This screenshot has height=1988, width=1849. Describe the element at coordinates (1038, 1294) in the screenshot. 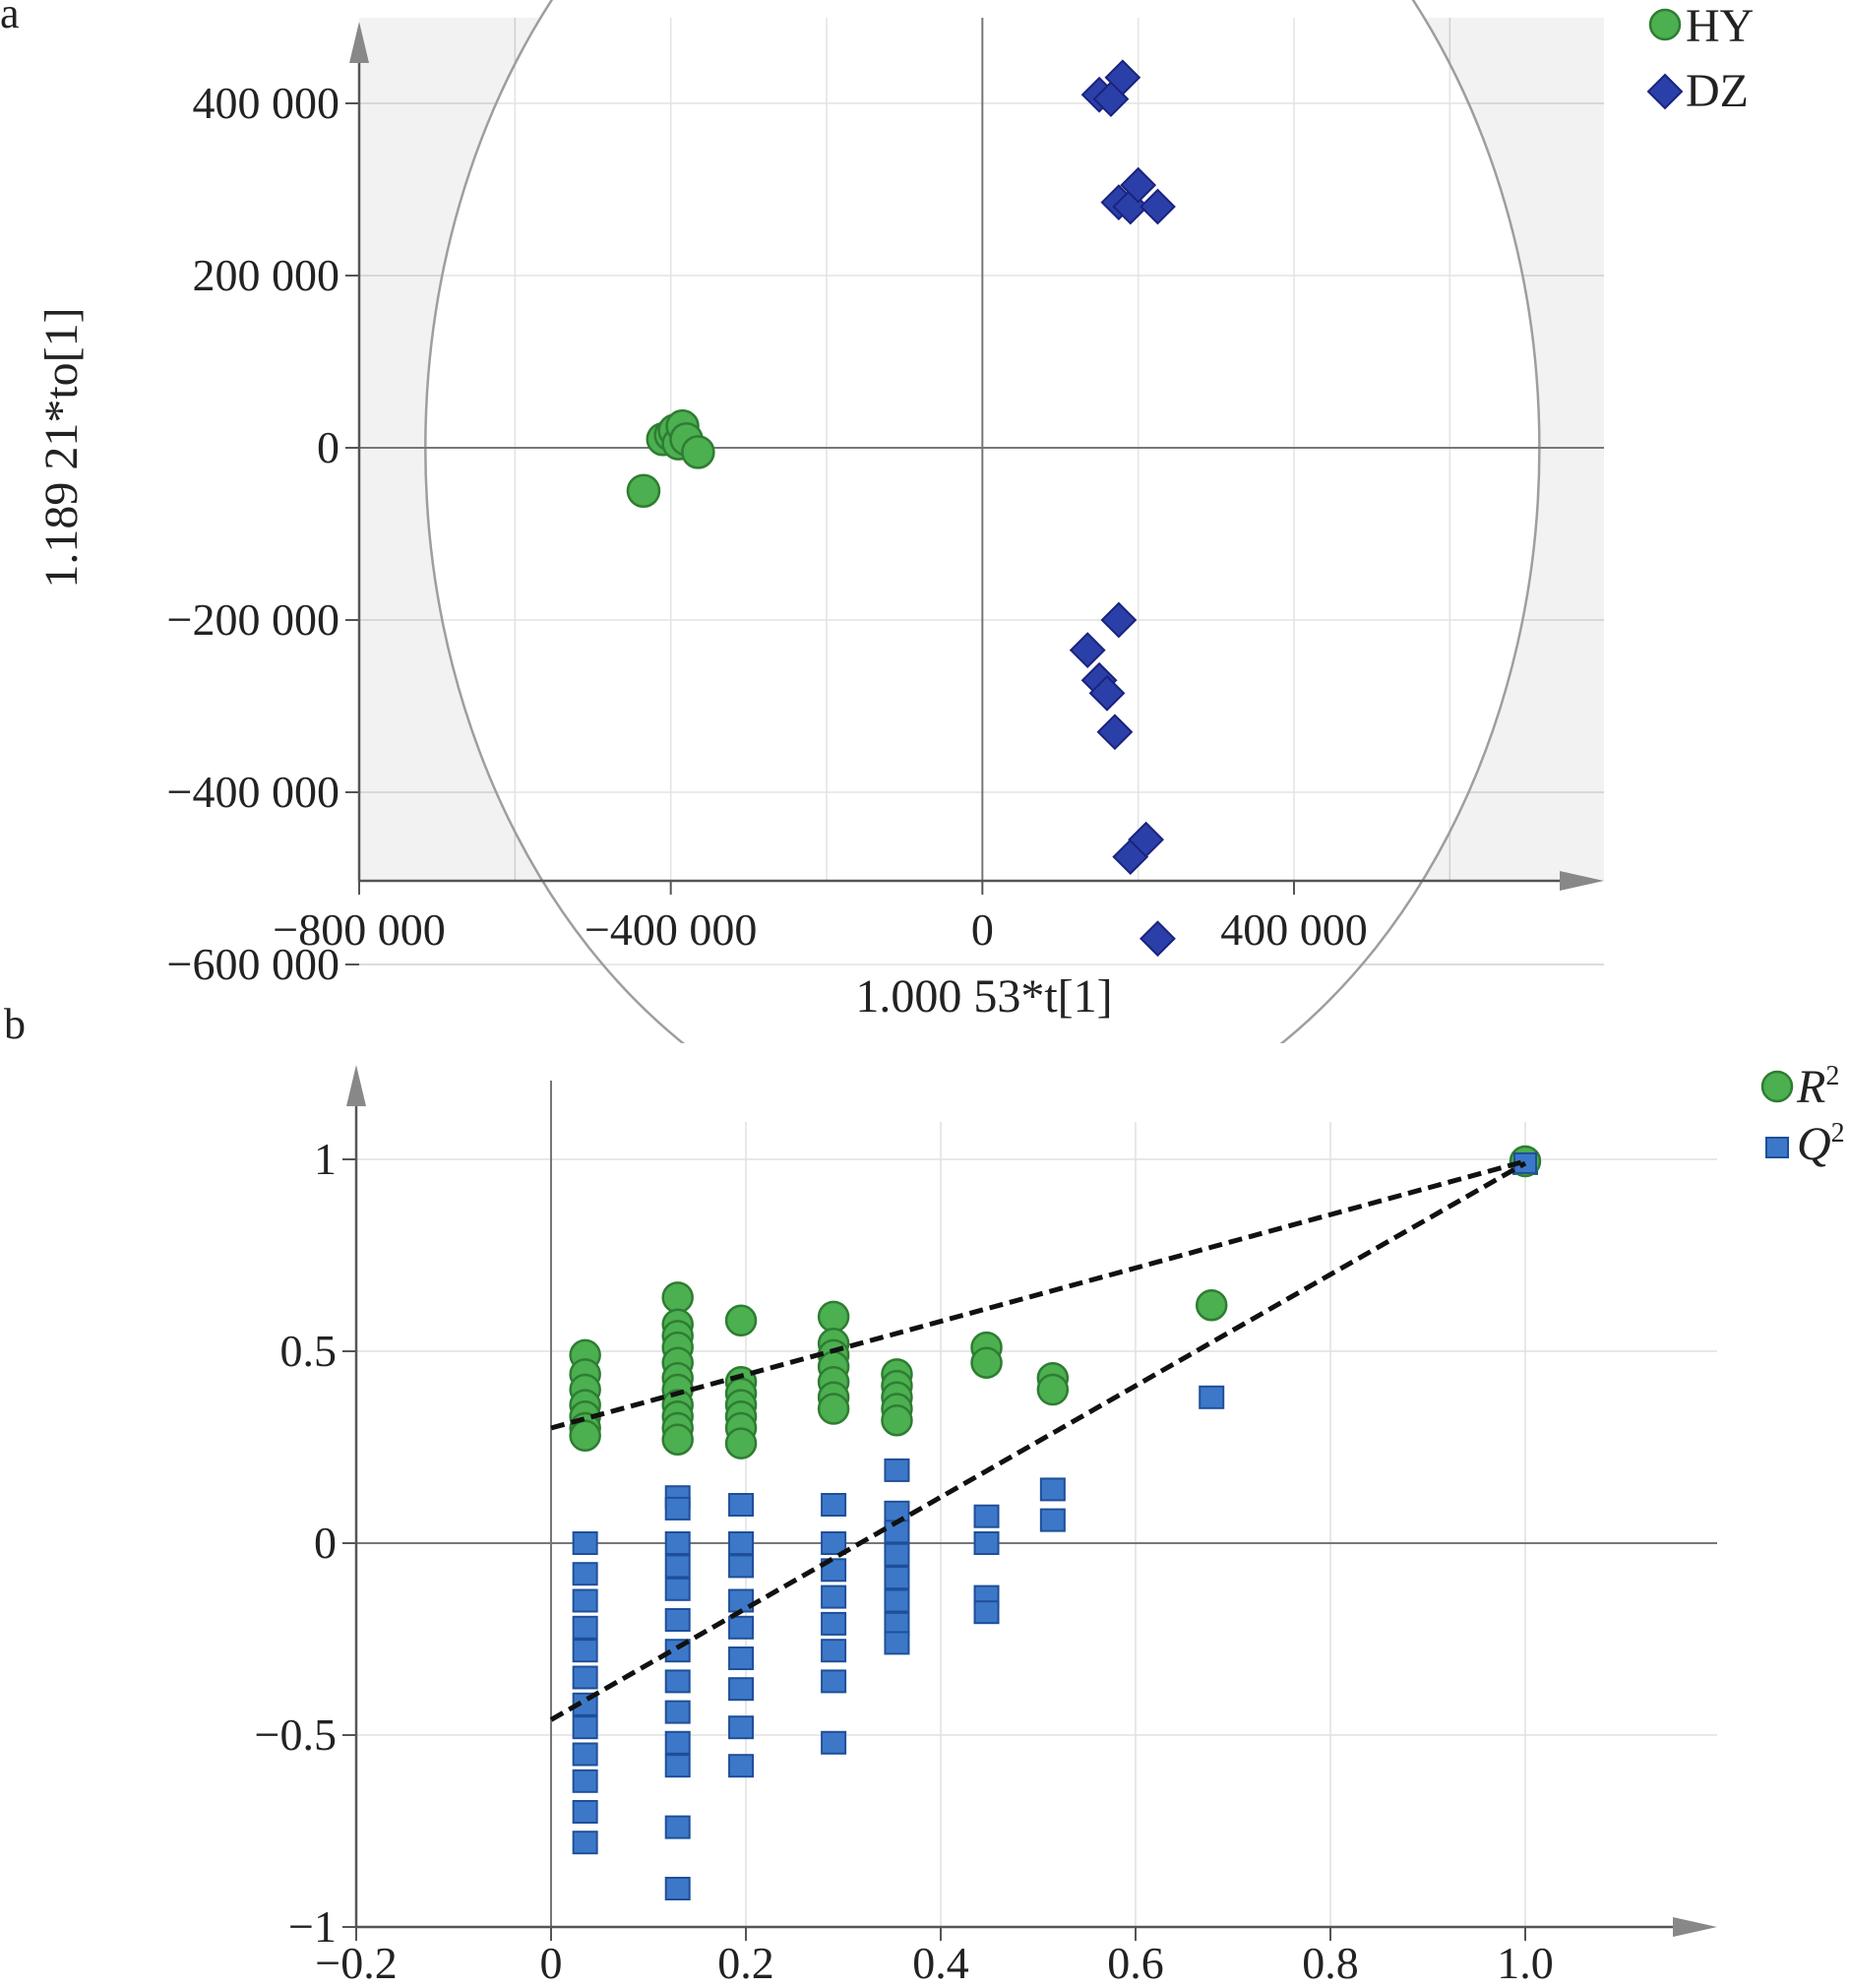

I see `regression-line-r2` at that location.